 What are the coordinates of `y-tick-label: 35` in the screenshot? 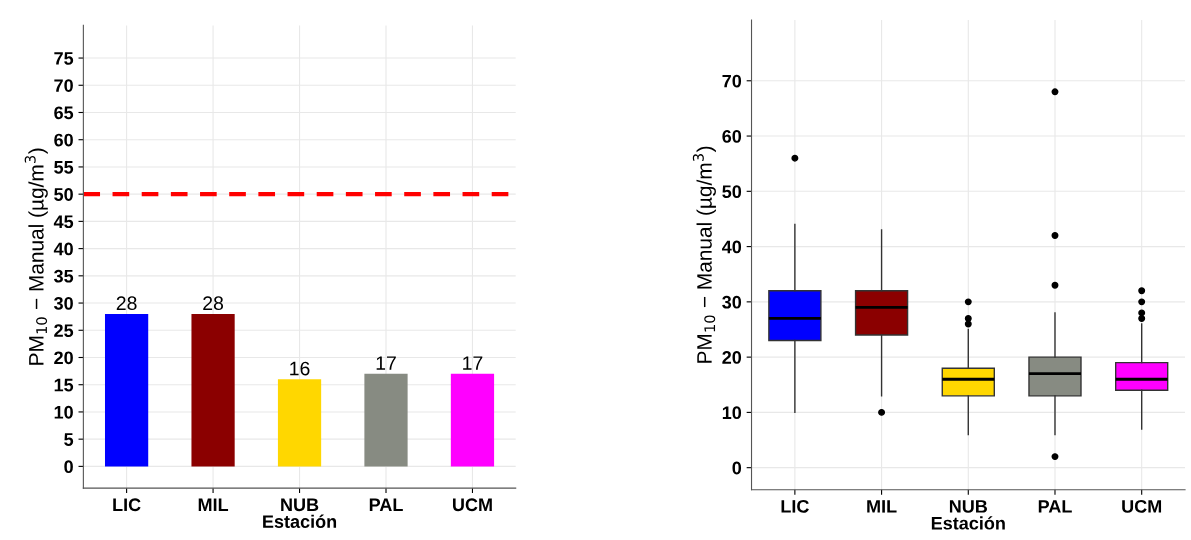 It's located at (63, 276).